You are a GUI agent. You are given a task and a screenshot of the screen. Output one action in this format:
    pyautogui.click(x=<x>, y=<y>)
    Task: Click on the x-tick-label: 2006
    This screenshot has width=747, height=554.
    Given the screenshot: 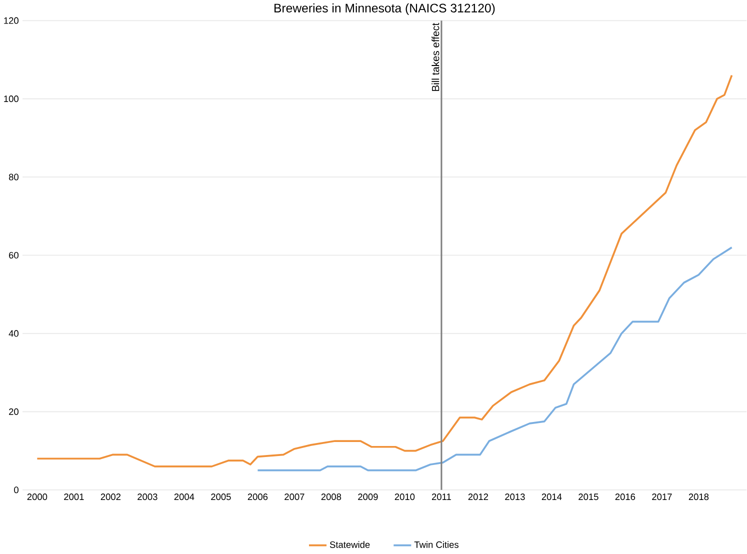 What is the action you would take?
    pyautogui.click(x=258, y=497)
    